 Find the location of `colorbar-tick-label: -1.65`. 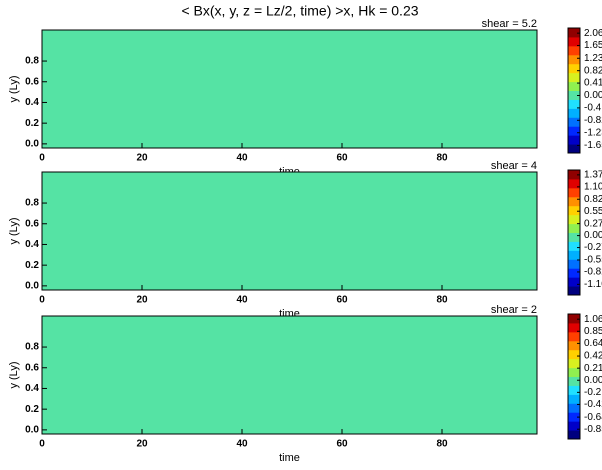

colorbar-tick-label: -1.65 is located at coordinates (593, 145).